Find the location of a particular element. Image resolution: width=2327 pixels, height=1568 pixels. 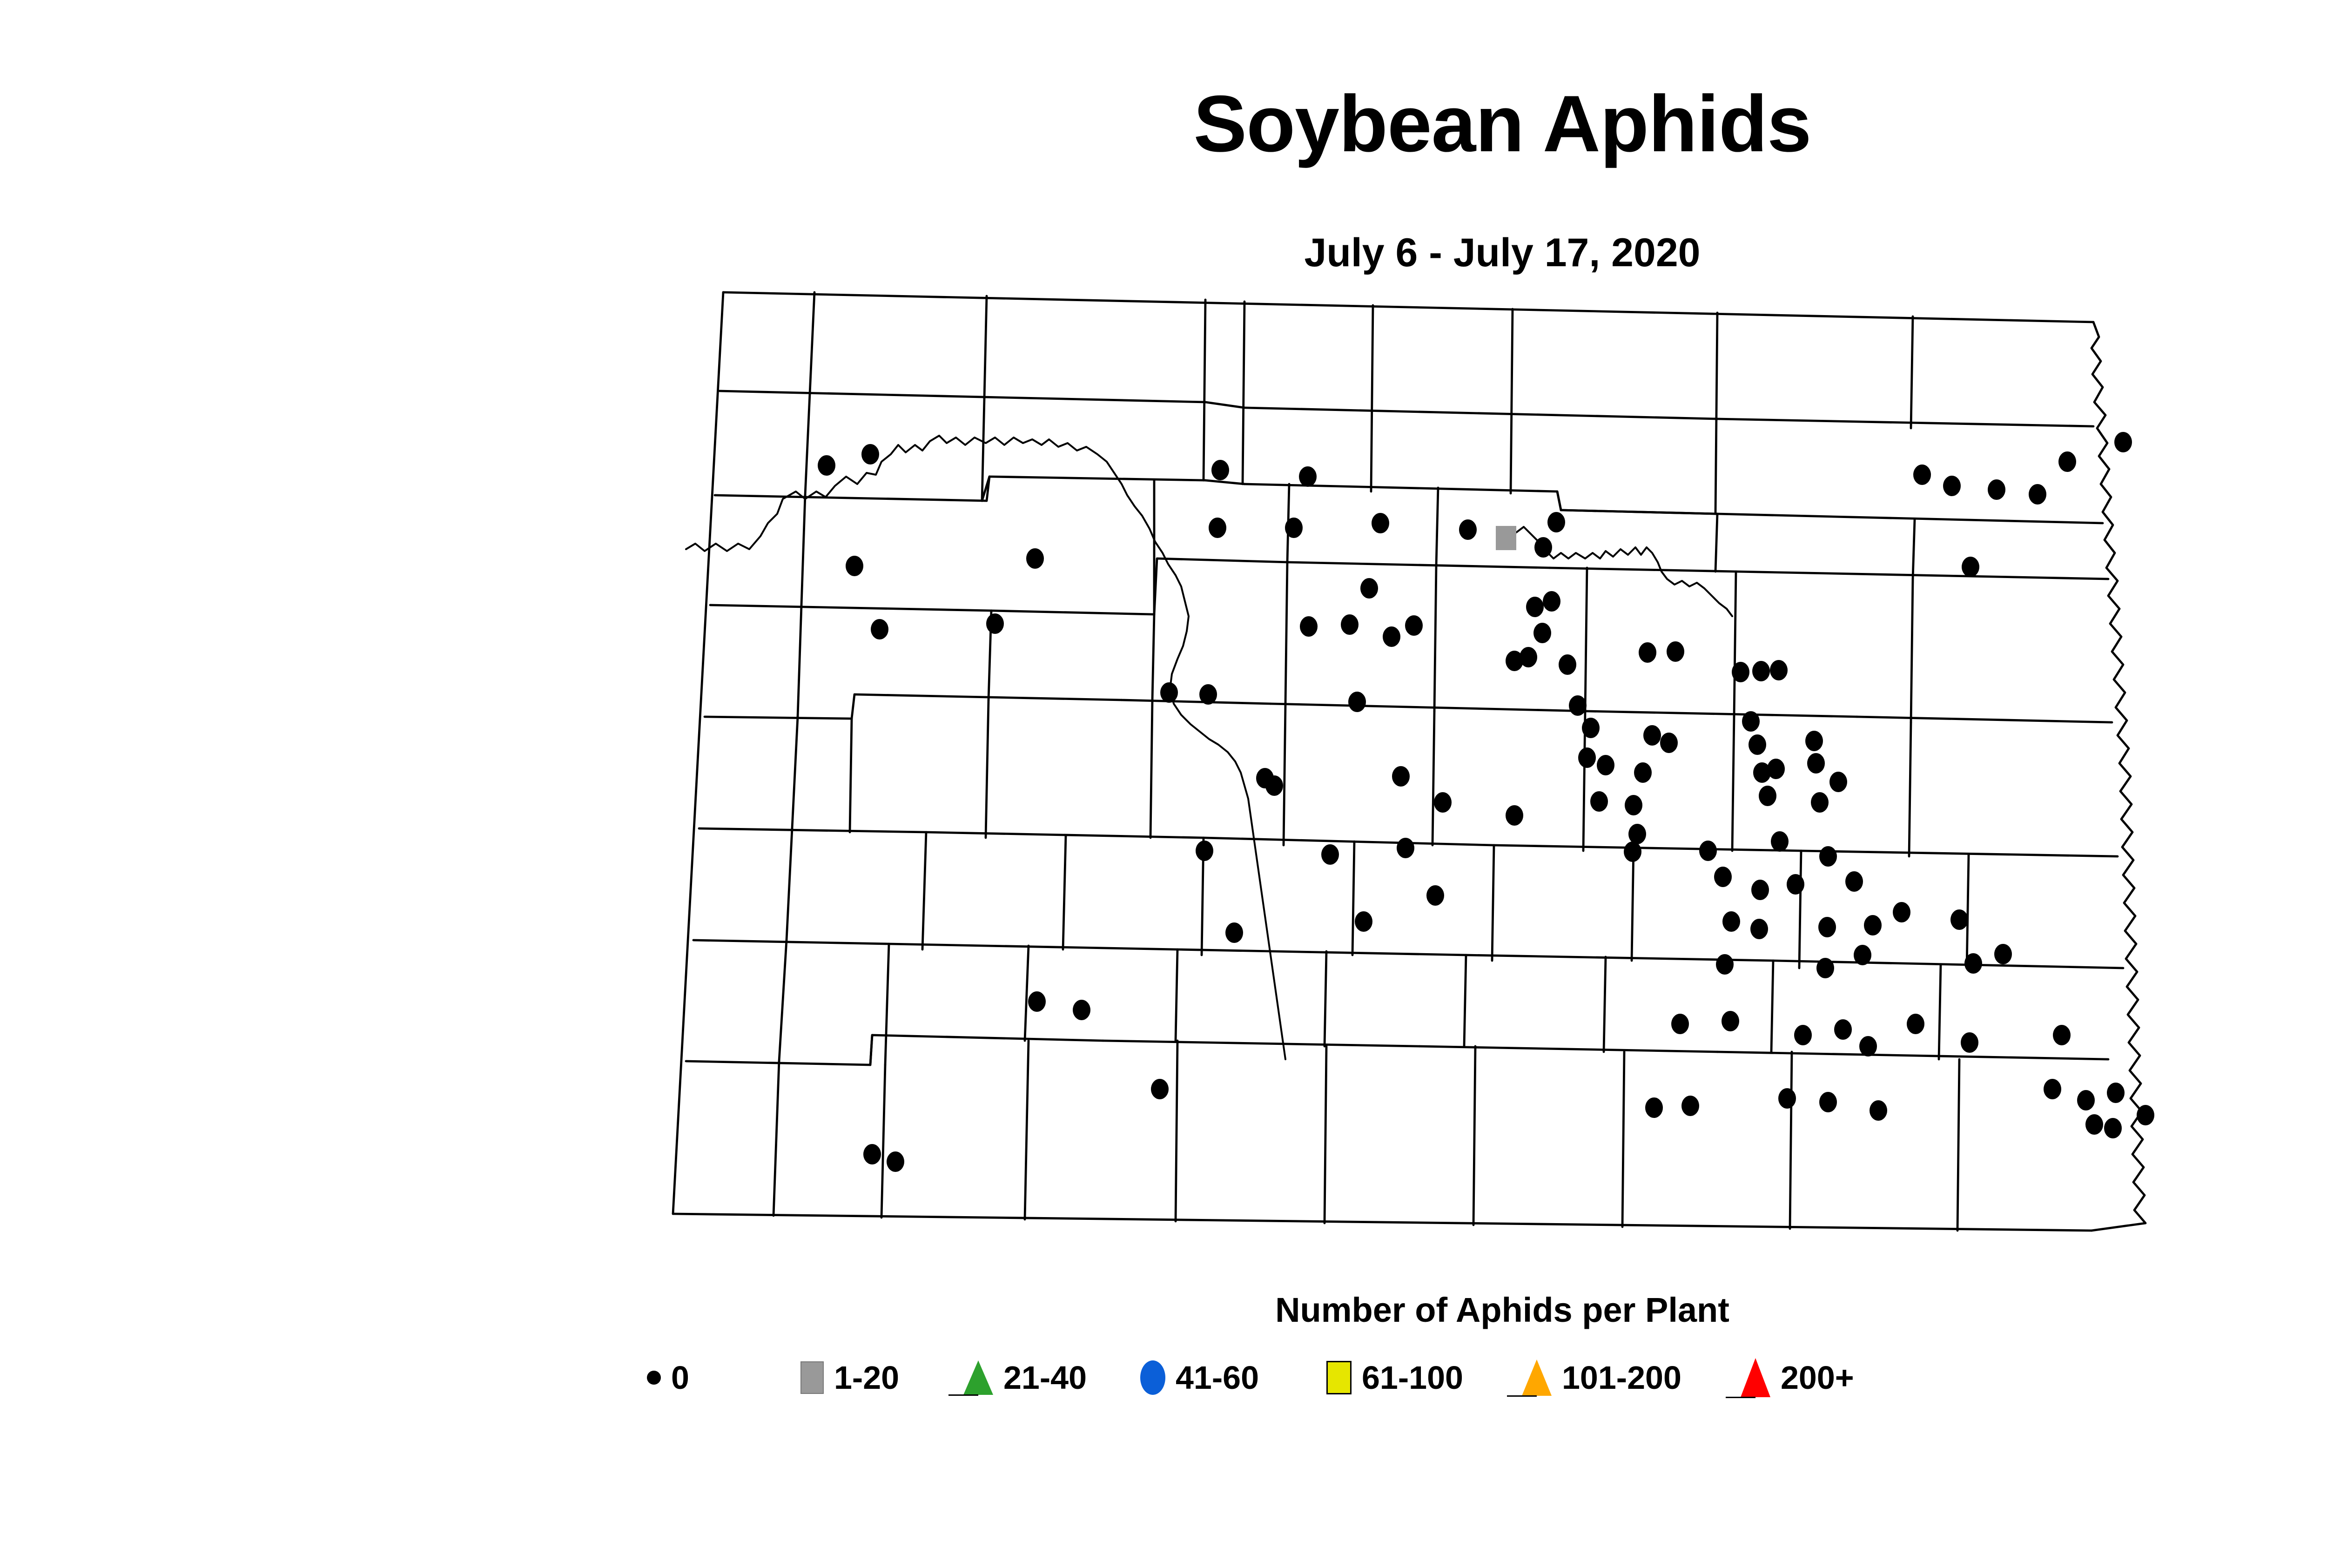

legend-item-41-60: 41-60 is located at coordinates (1199, 1377).